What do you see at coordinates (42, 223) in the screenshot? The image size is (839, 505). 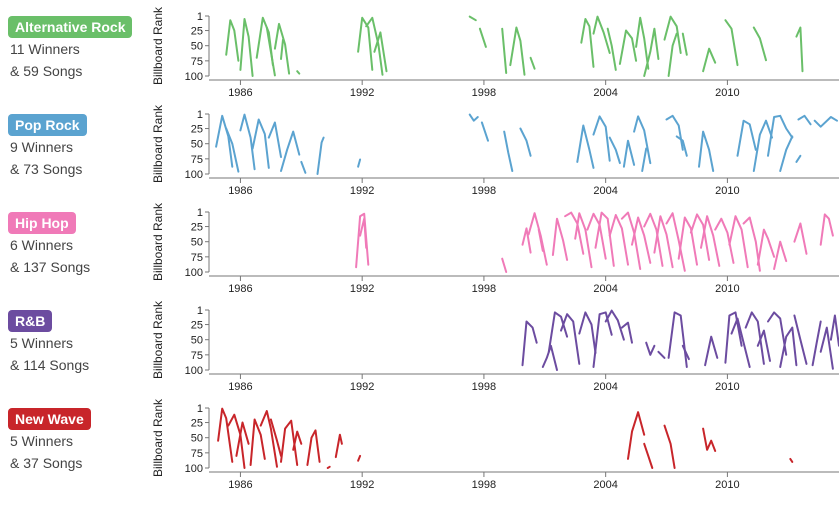 I see `genre-badge: Hip Hop` at bounding box center [42, 223].